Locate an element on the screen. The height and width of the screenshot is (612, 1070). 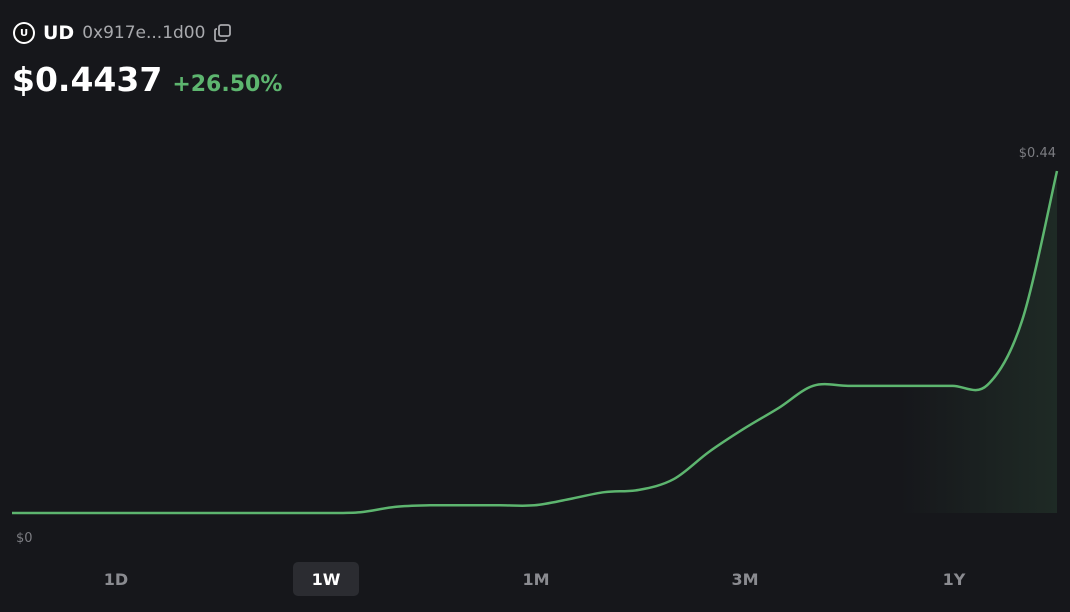
range-button: 1Y is located at coordinates (954, 579).